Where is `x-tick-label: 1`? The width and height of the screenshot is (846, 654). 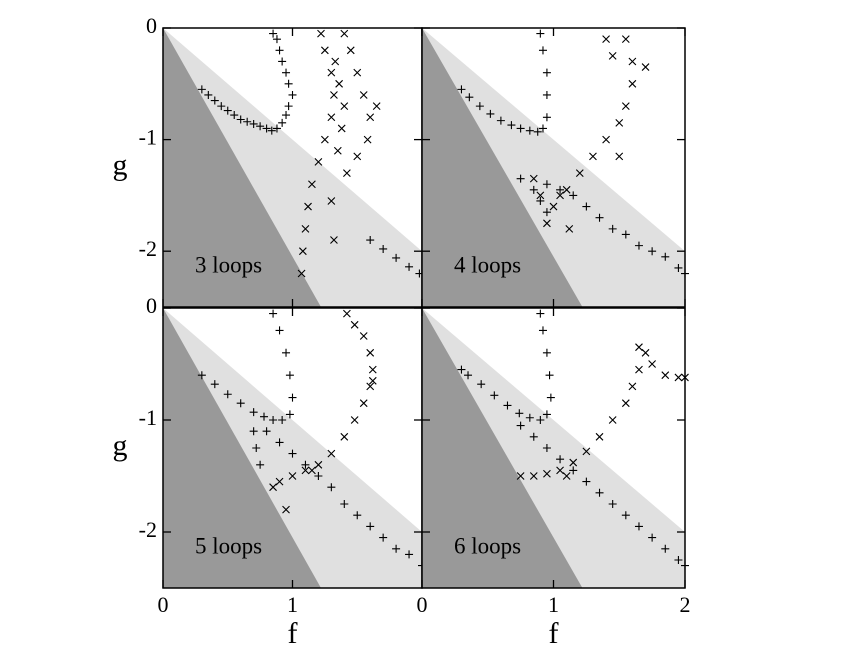
x-tick-label: 1 is located at coordinates (553, 604).